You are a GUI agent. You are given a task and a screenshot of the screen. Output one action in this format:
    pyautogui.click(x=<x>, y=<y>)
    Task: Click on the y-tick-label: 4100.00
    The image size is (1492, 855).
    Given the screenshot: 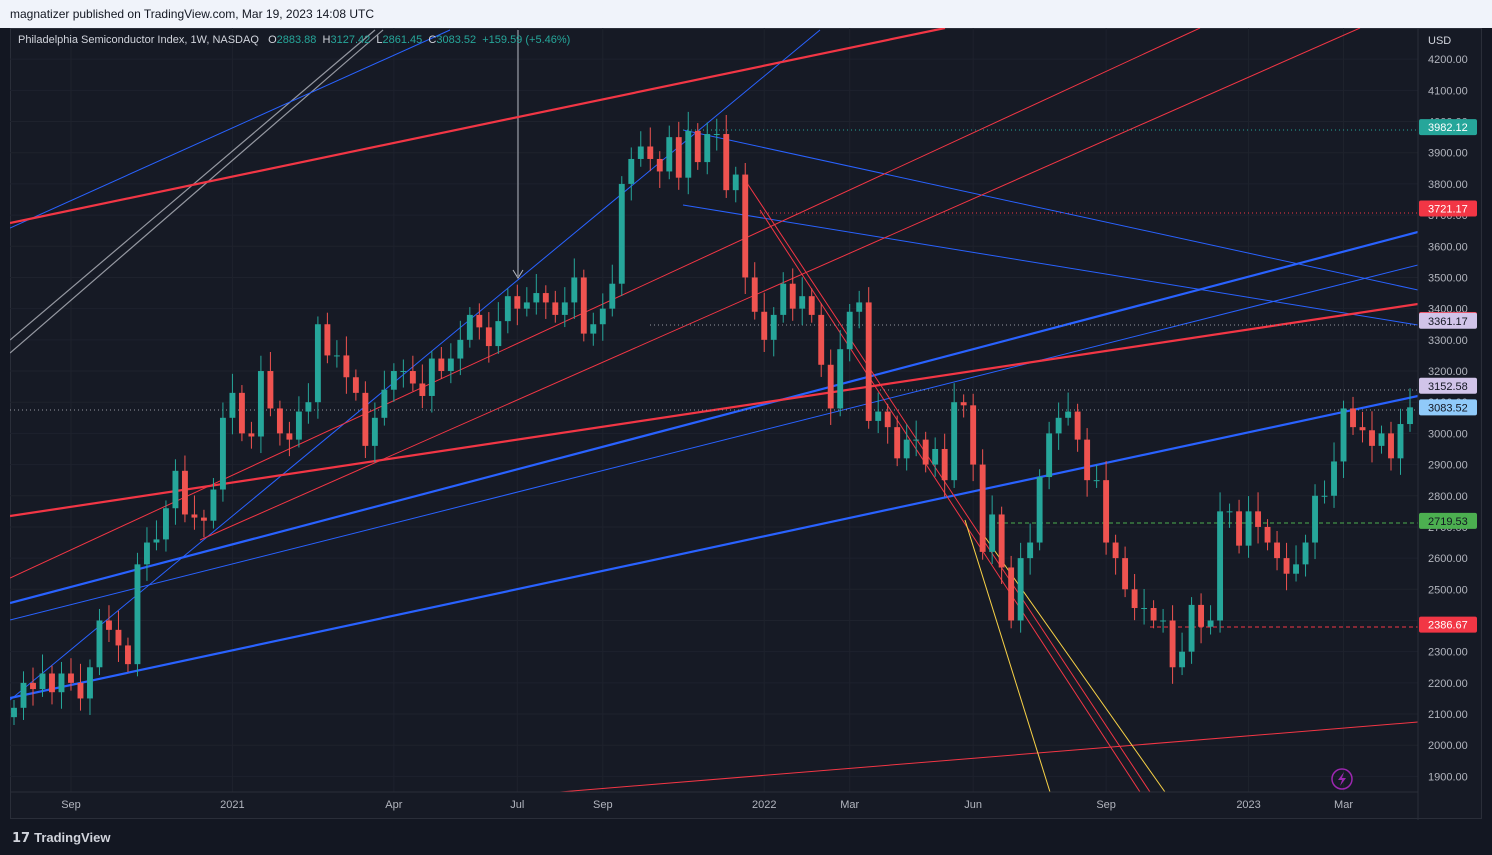 What is the action you would take?
    pyautogui.click(x=1448, y=91)
    